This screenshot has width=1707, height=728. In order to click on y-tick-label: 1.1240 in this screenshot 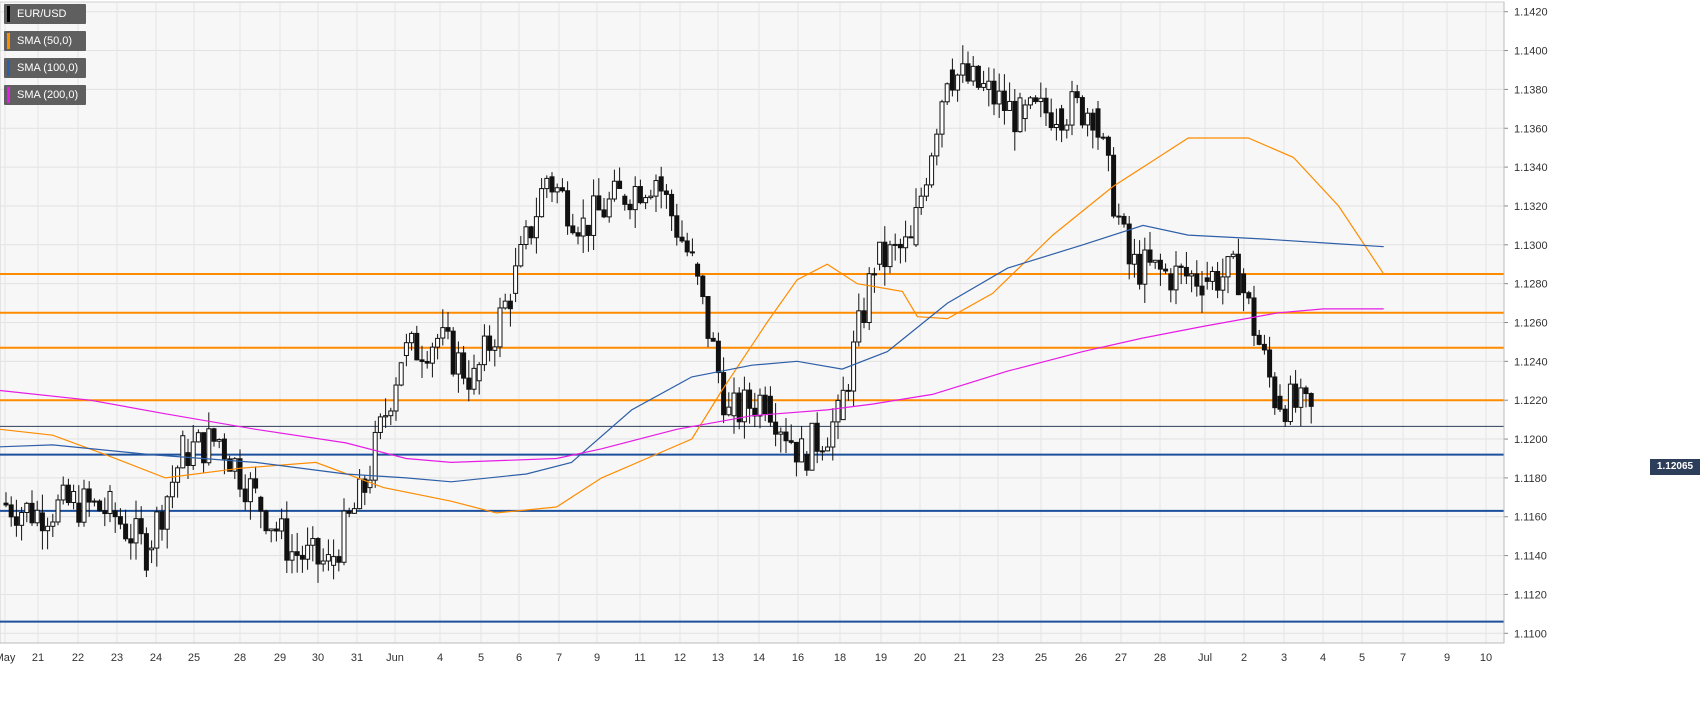, I will do `click(1531, 362)`.